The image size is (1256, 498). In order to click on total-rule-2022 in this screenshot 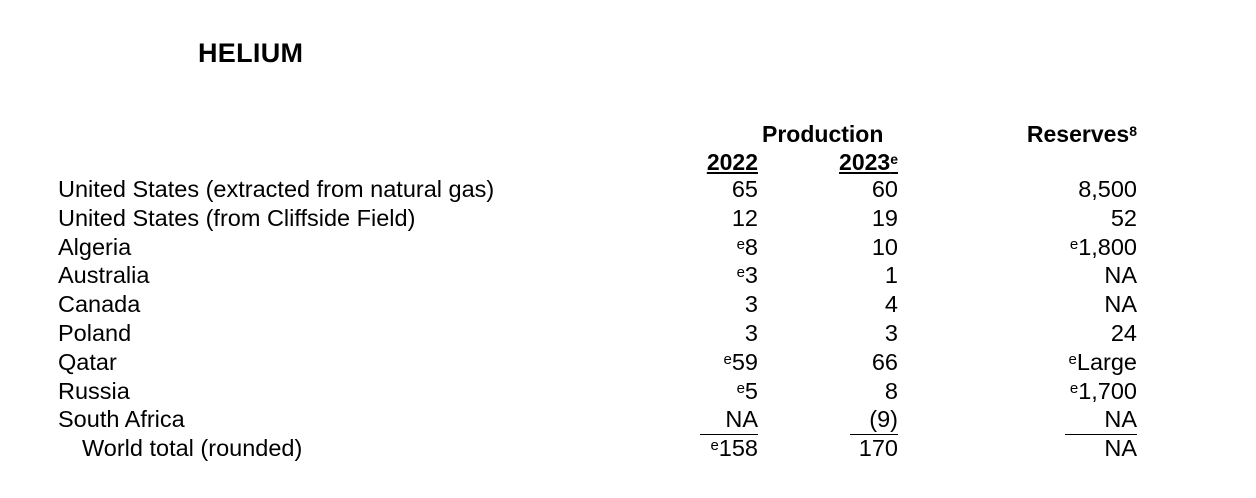, I will do `click(729, 434)`.